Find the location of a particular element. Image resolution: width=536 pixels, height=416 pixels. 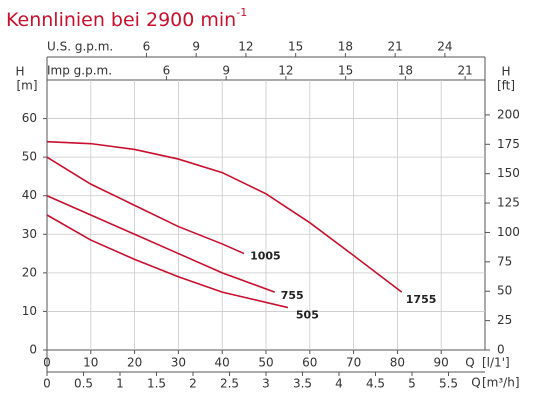

x-tick-label: 70 is located at coordinates (353, 363).